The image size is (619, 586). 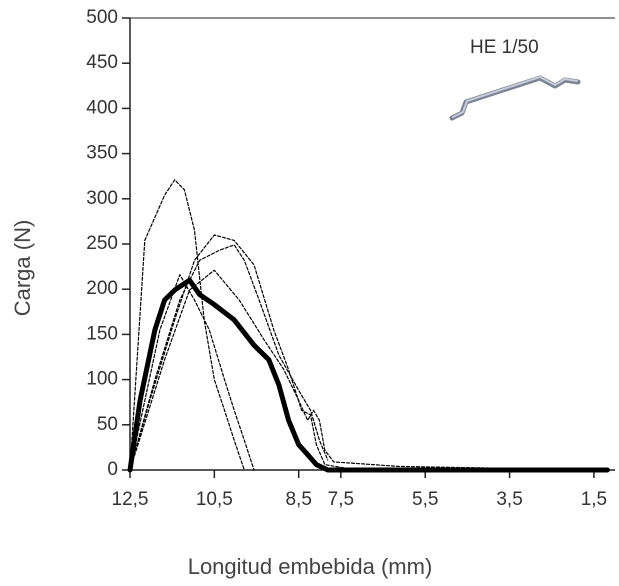 What do you see at coordinates (102, 243) in the screenshot?
I see `y-tick-label: 250` at bounding box center [102, 243].